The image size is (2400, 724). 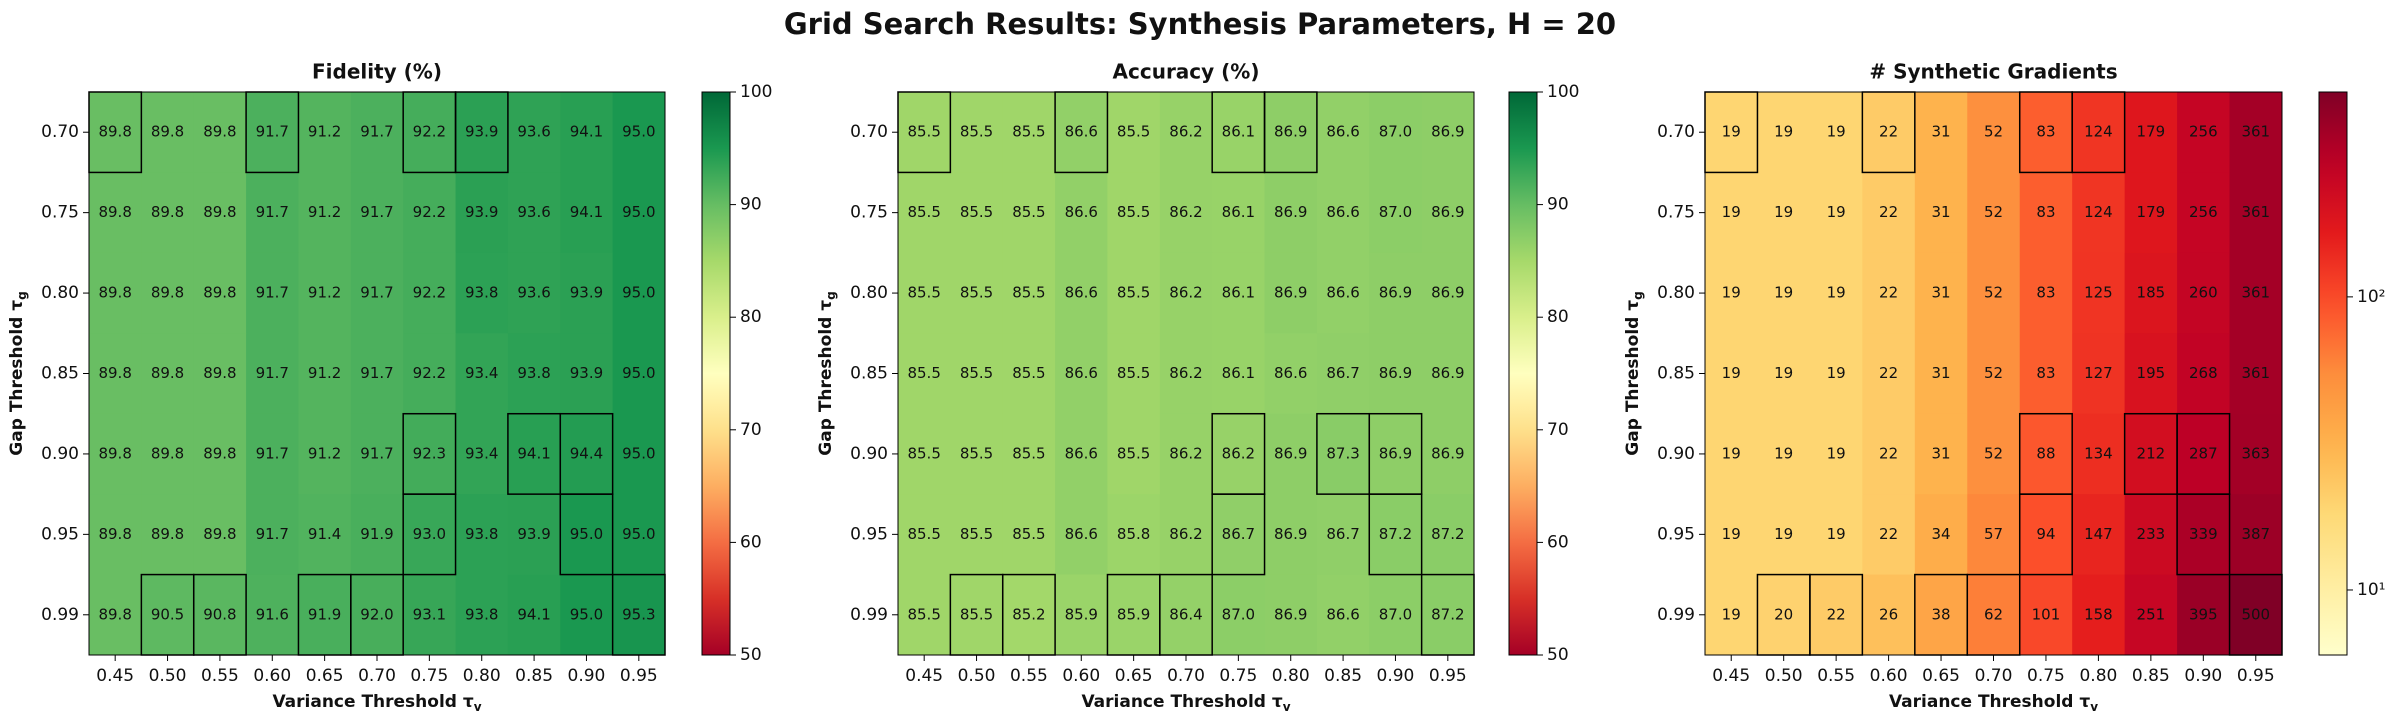 What do you see at coordinates (18, 373) in the screenshot?
I see `y-axis-label: Gap Threshold τg` at bounding box center [18, 373].